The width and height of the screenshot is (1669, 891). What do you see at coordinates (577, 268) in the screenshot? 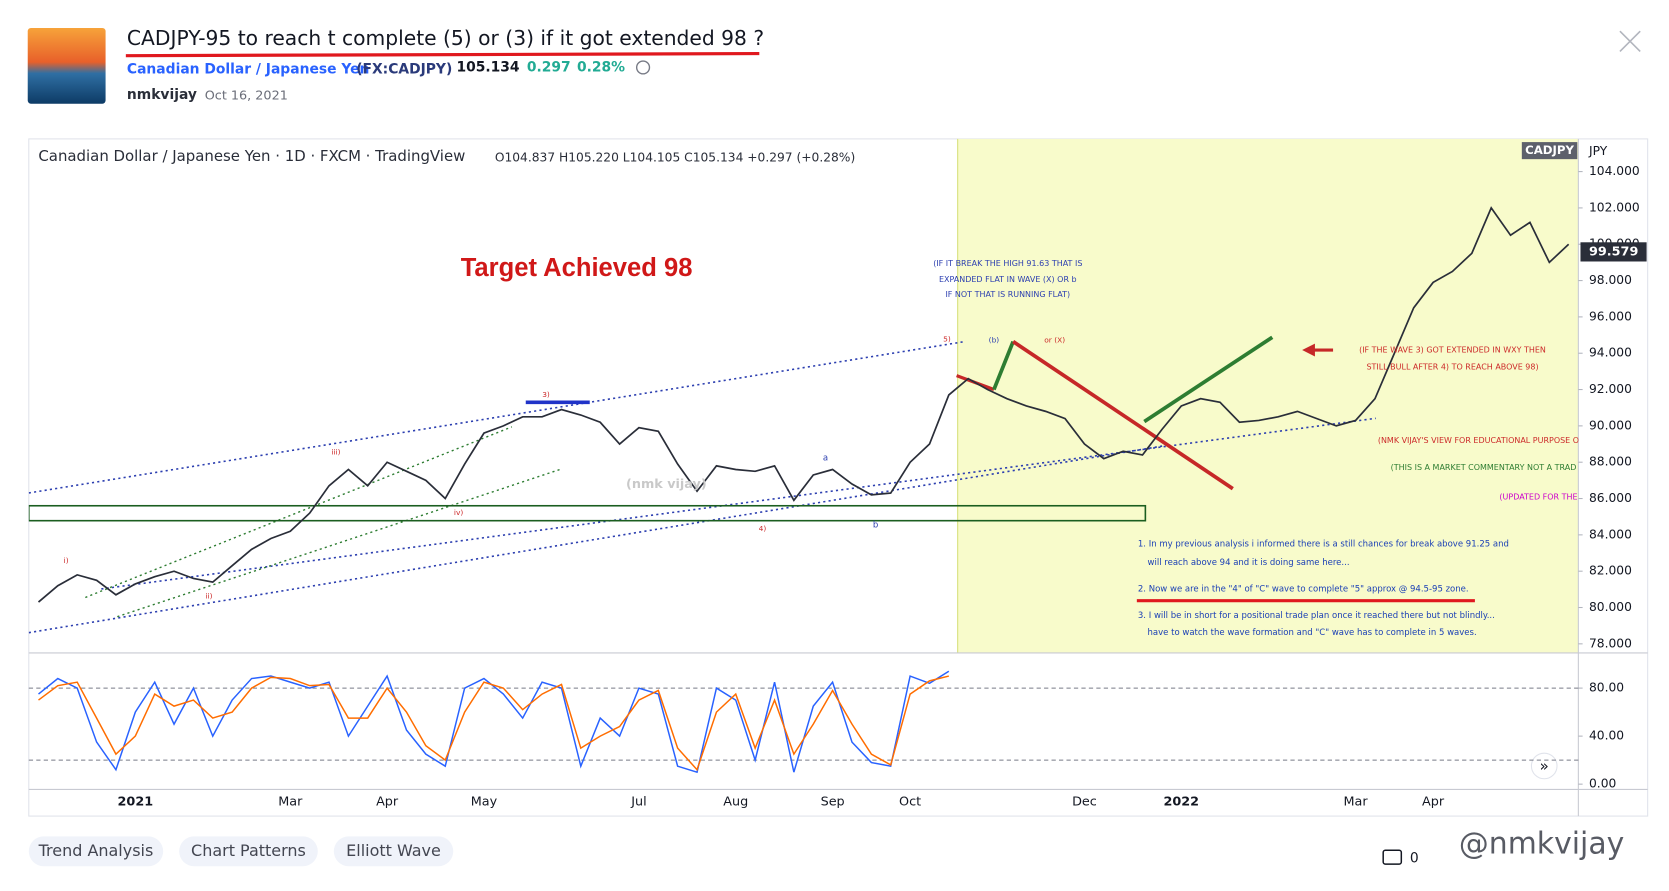
I see `annotation: Target Achieved 98` at bounding box center [577, 268].